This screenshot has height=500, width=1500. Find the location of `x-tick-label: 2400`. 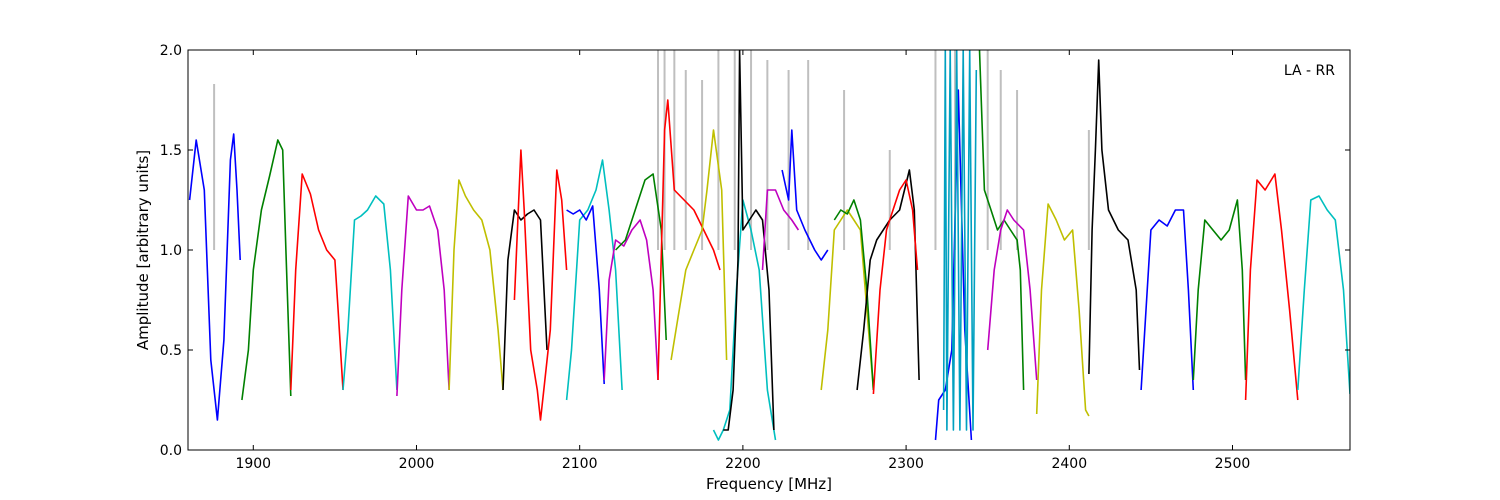

x-tick-label: 2400 is located at coordinates (1069, 464).